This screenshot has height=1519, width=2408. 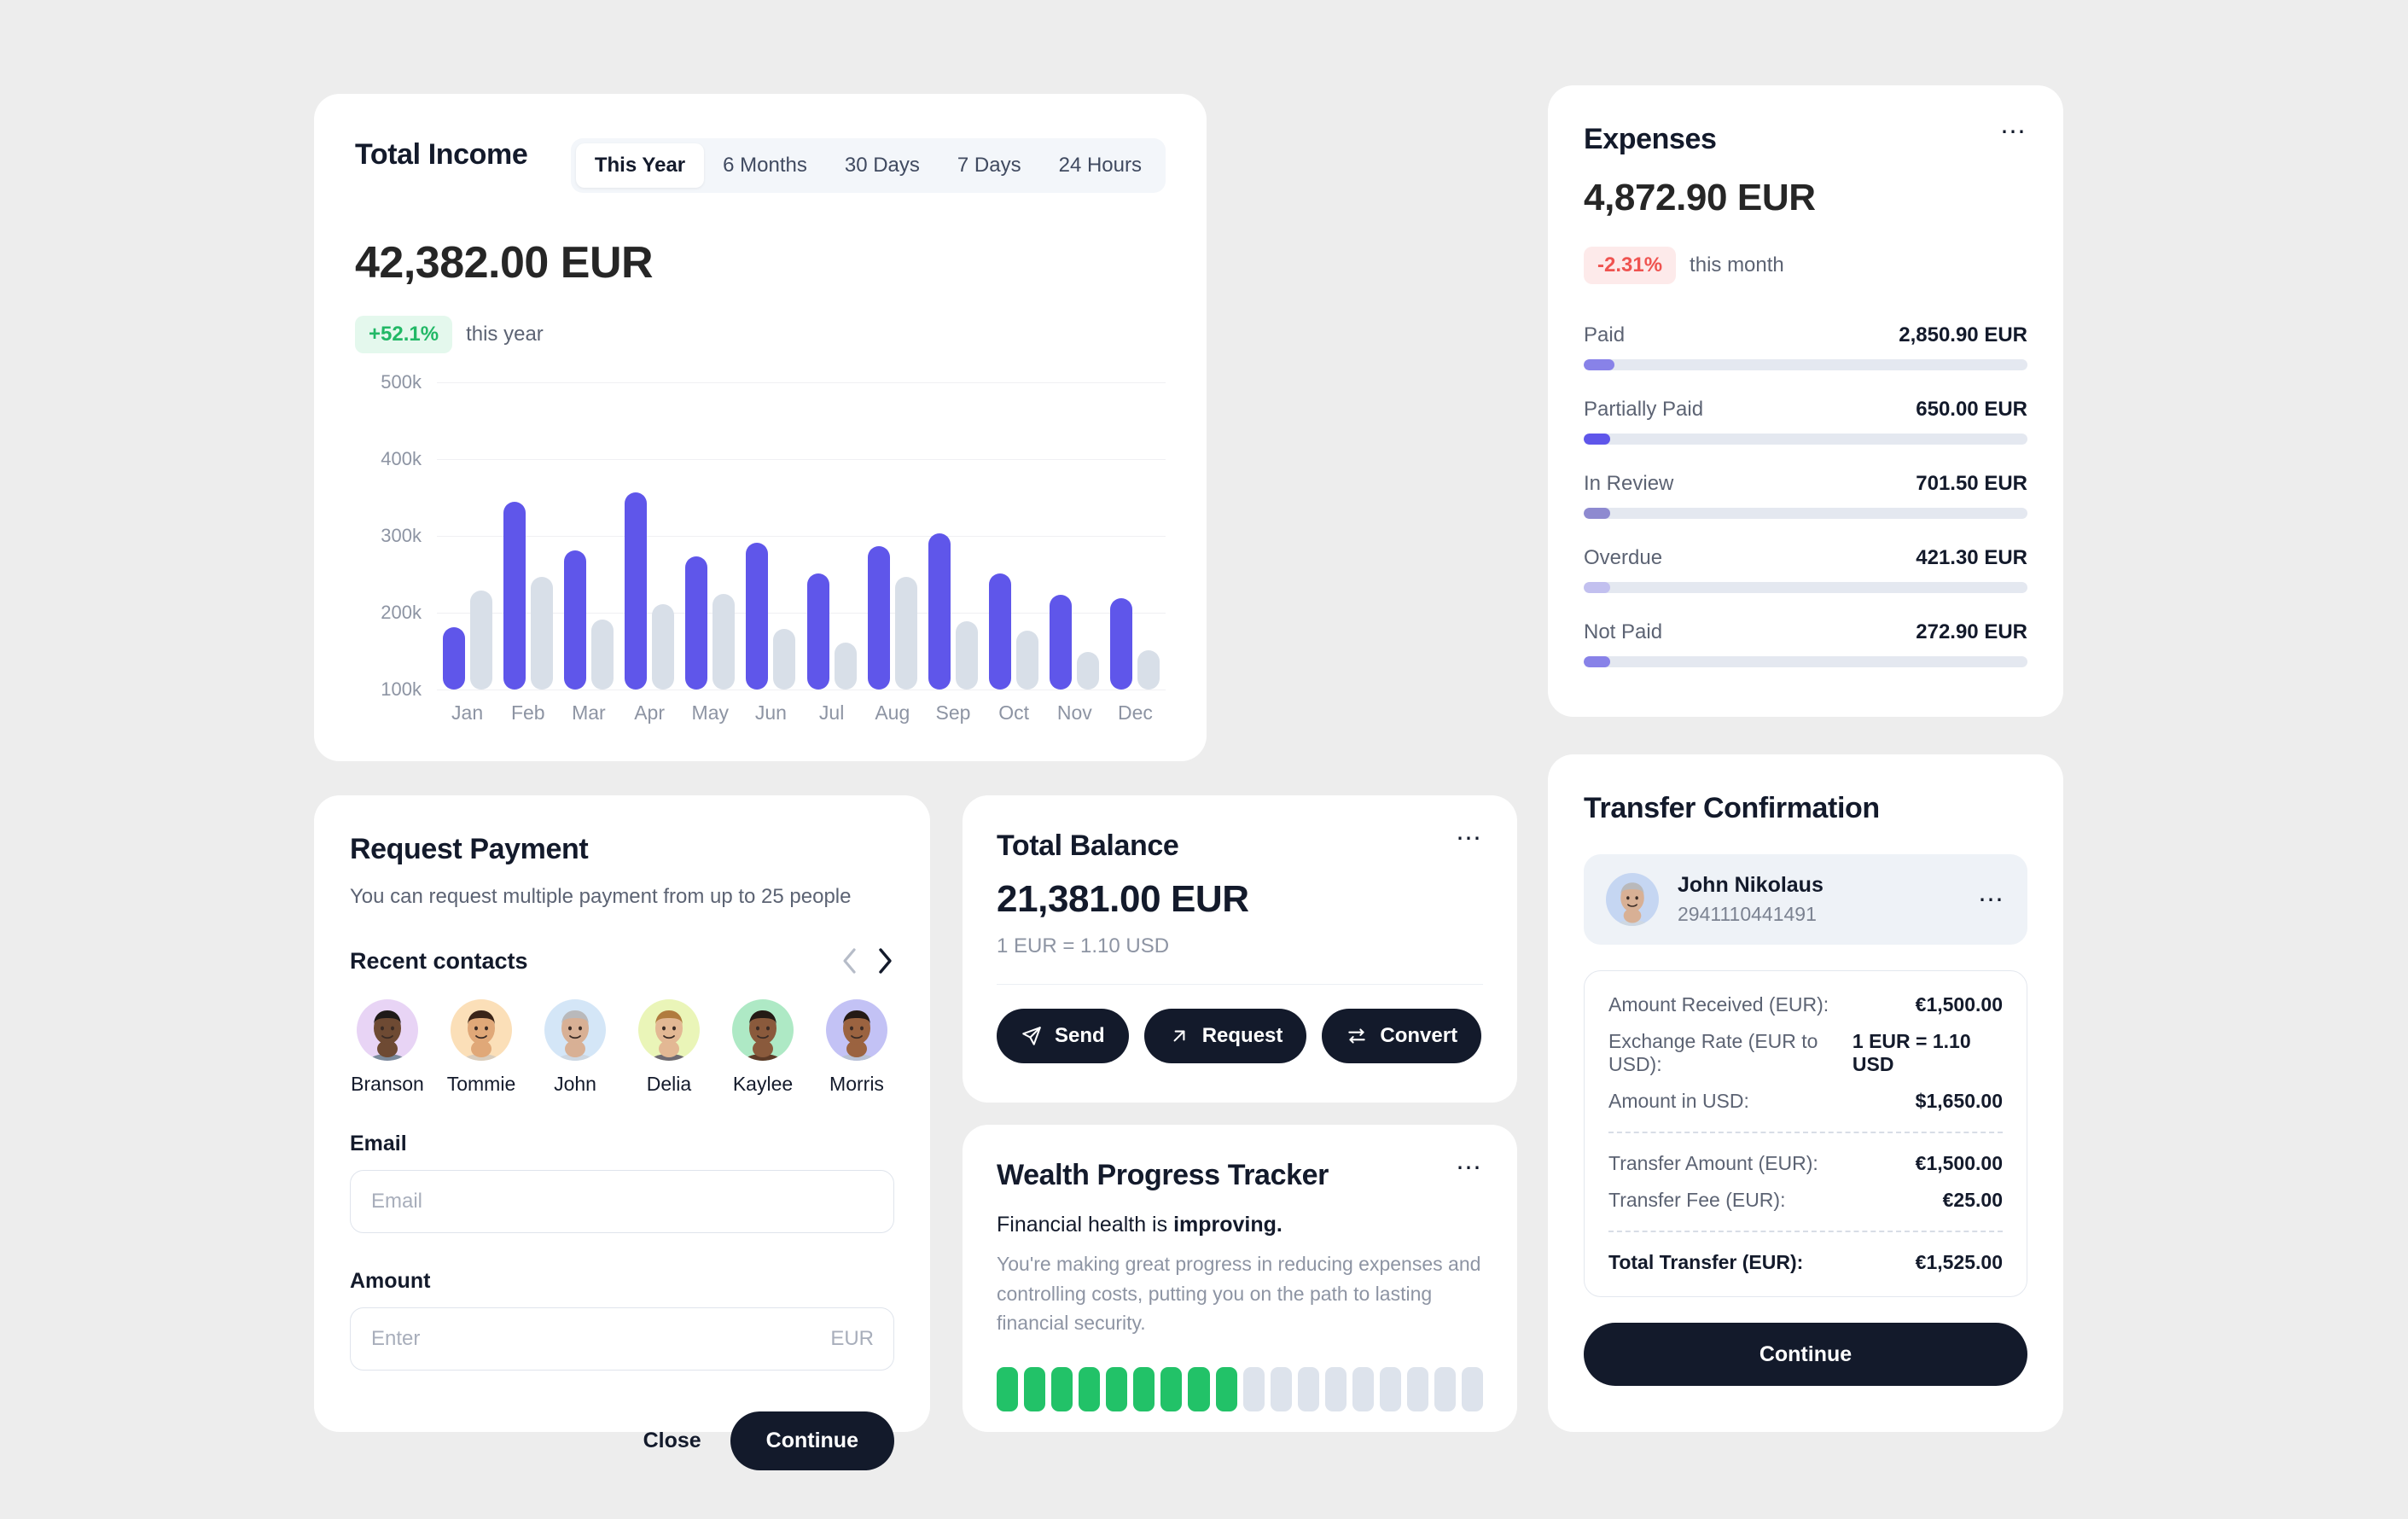 I want to click on bar-may-current, so click(x=696, y=623).